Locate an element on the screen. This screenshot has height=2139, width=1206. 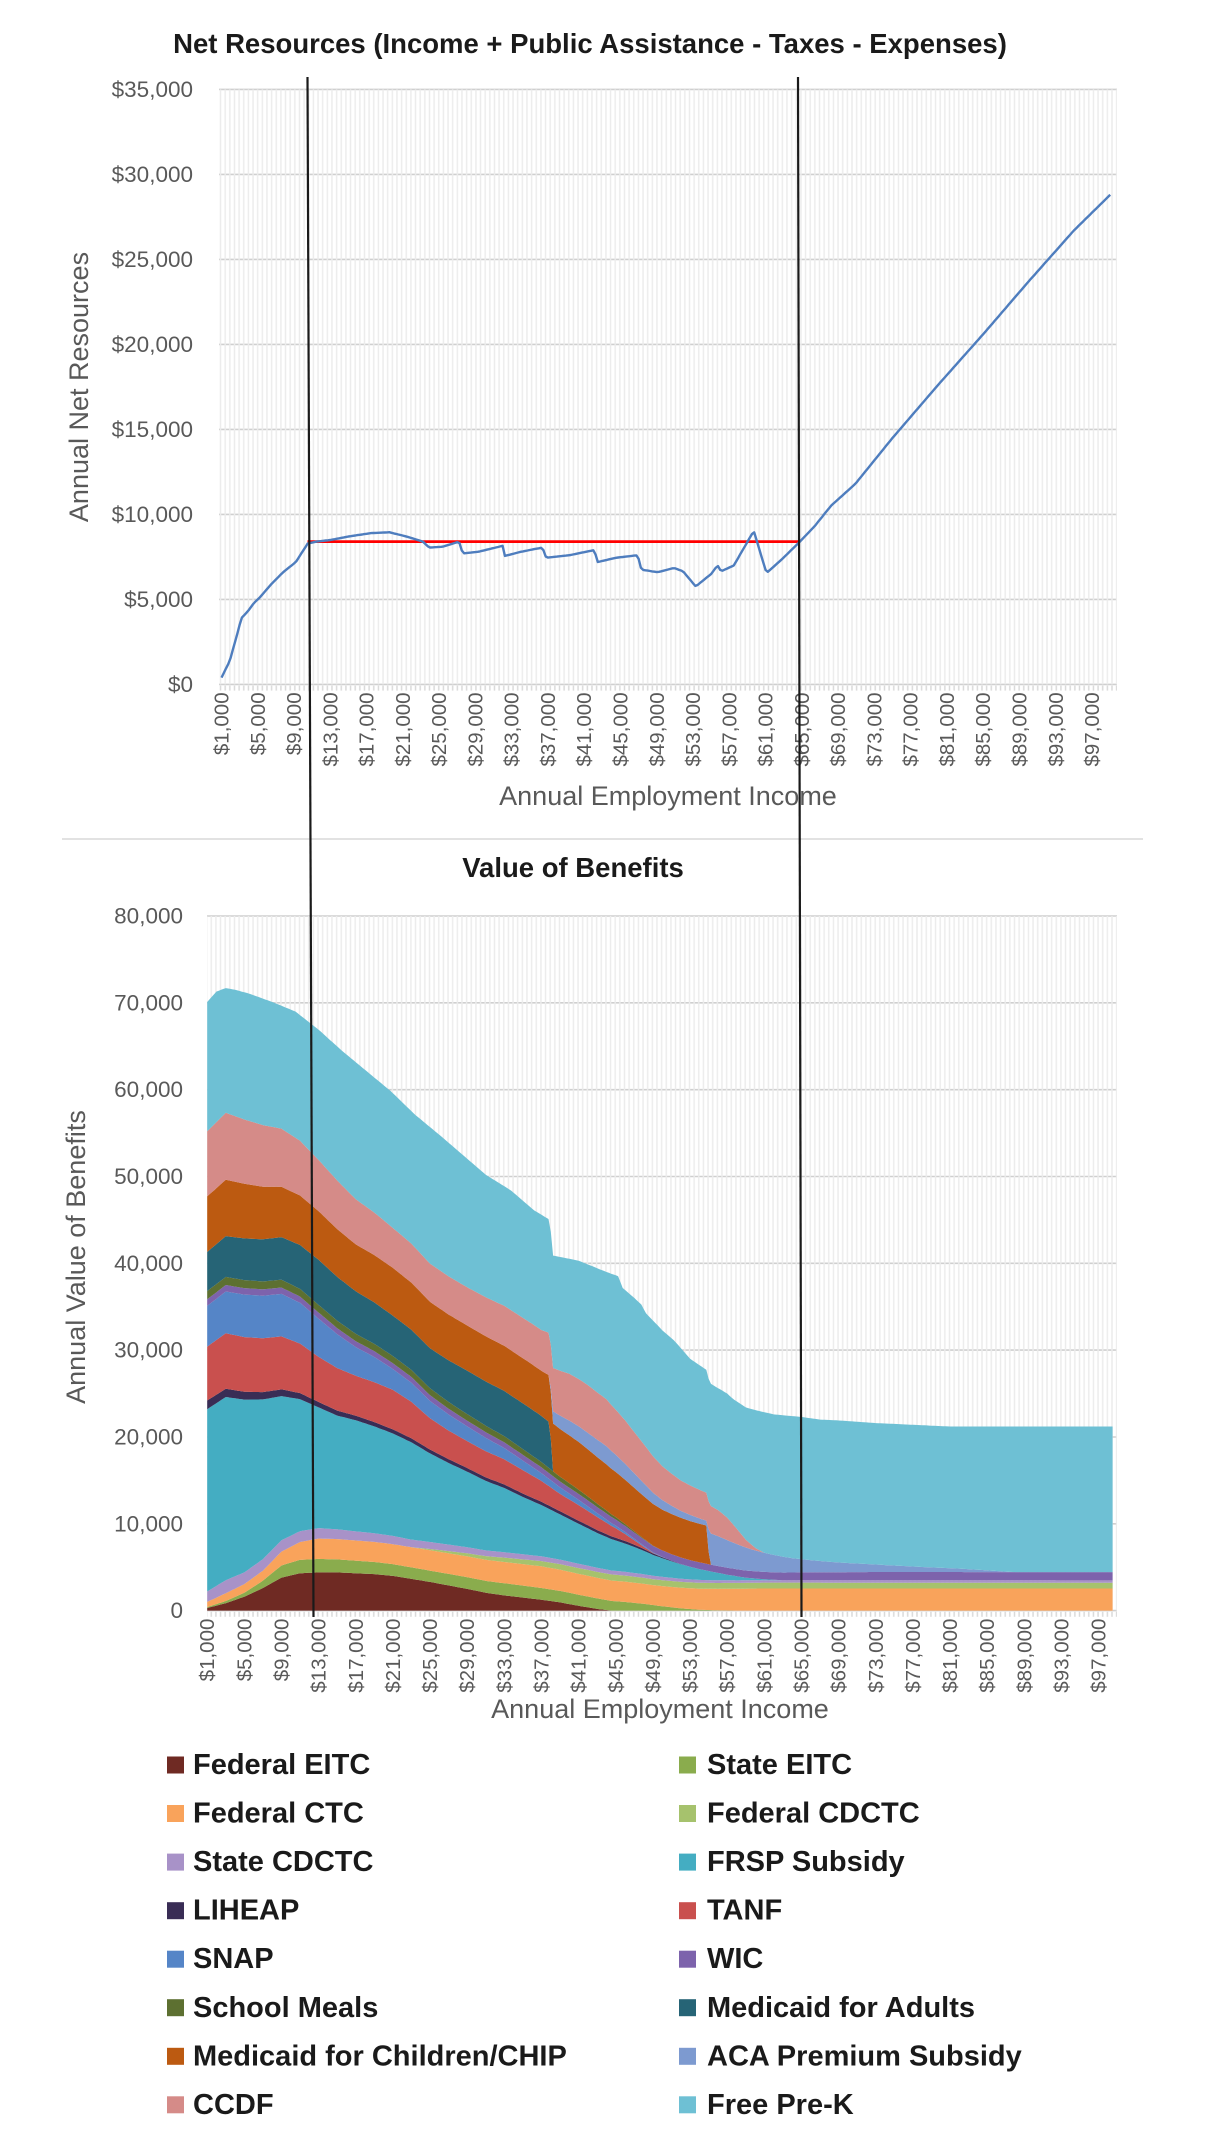
svg-text: 0 is located at coordinates (176, 1610).